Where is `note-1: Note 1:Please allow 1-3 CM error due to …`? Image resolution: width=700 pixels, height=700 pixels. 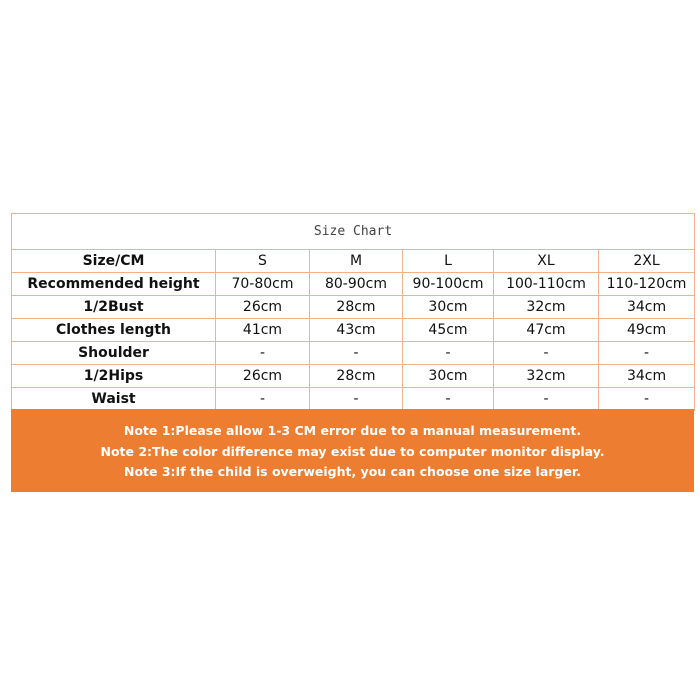 note-1: Note 1:Please allow 1-3 CM error due to … is located at coordinates (352, 430).